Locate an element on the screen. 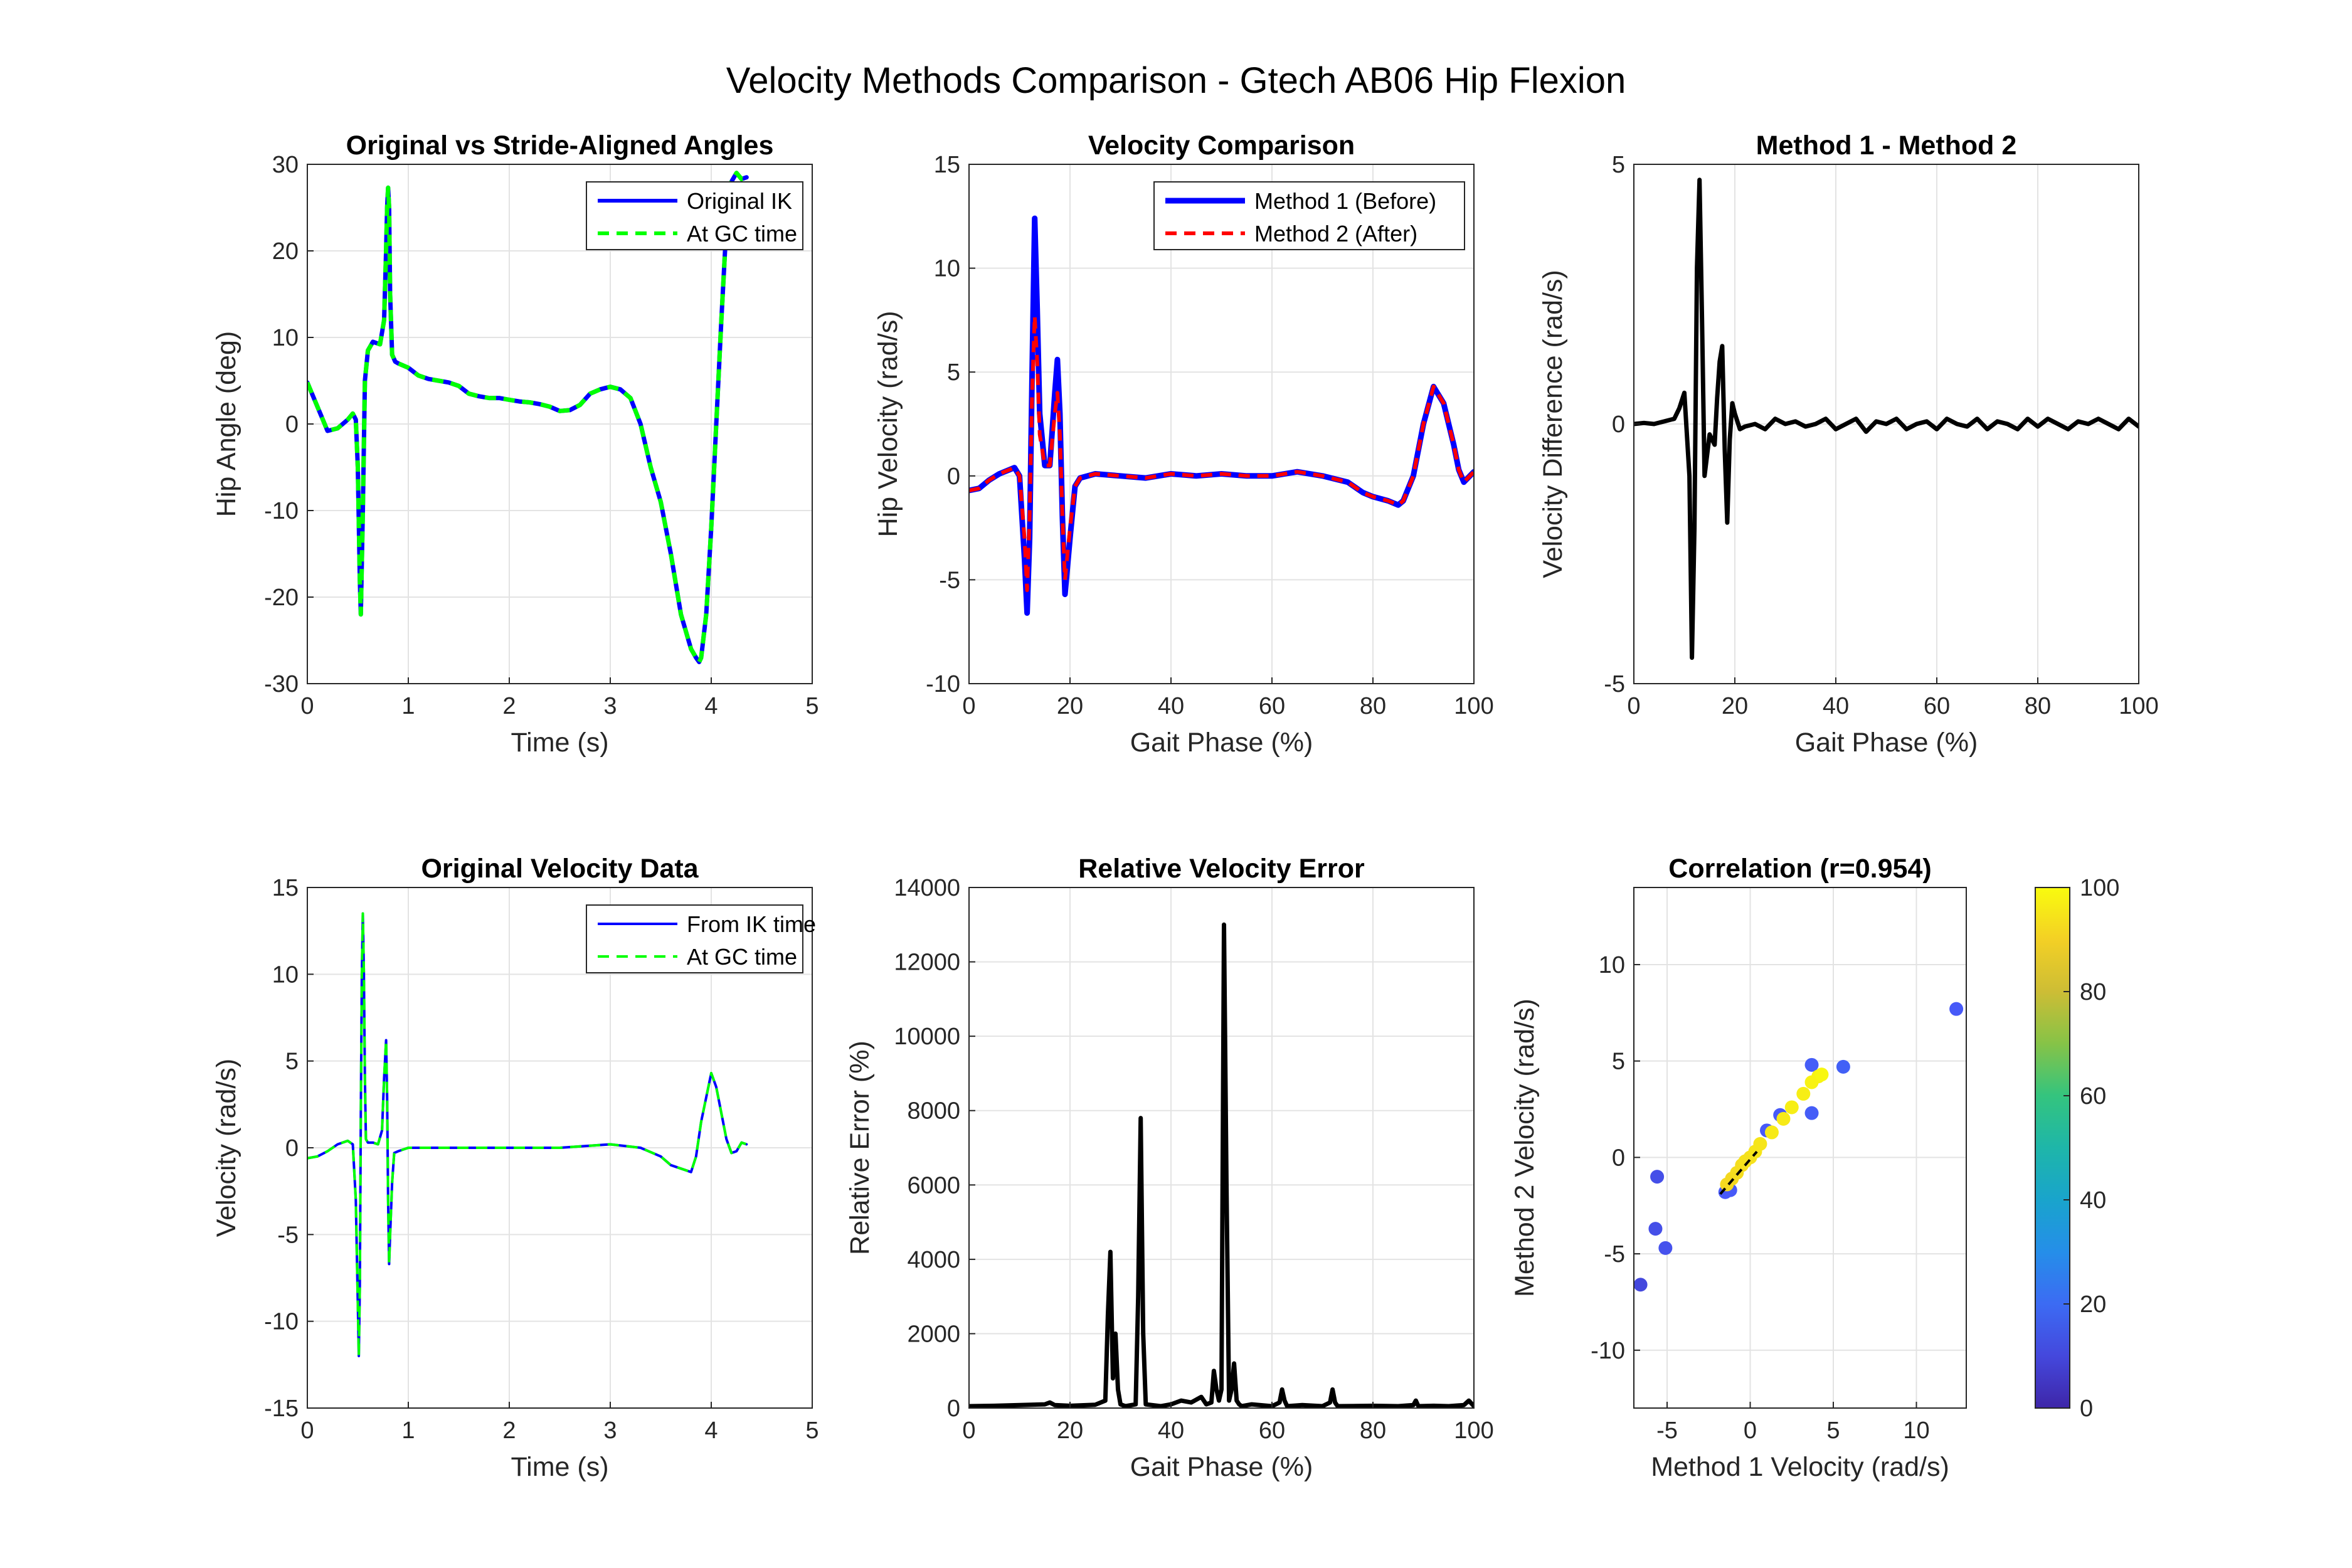 The image size is (2352, 1568). colorbar: 0 20 40 60 80 100 is located at coordinates (2077, 1148).